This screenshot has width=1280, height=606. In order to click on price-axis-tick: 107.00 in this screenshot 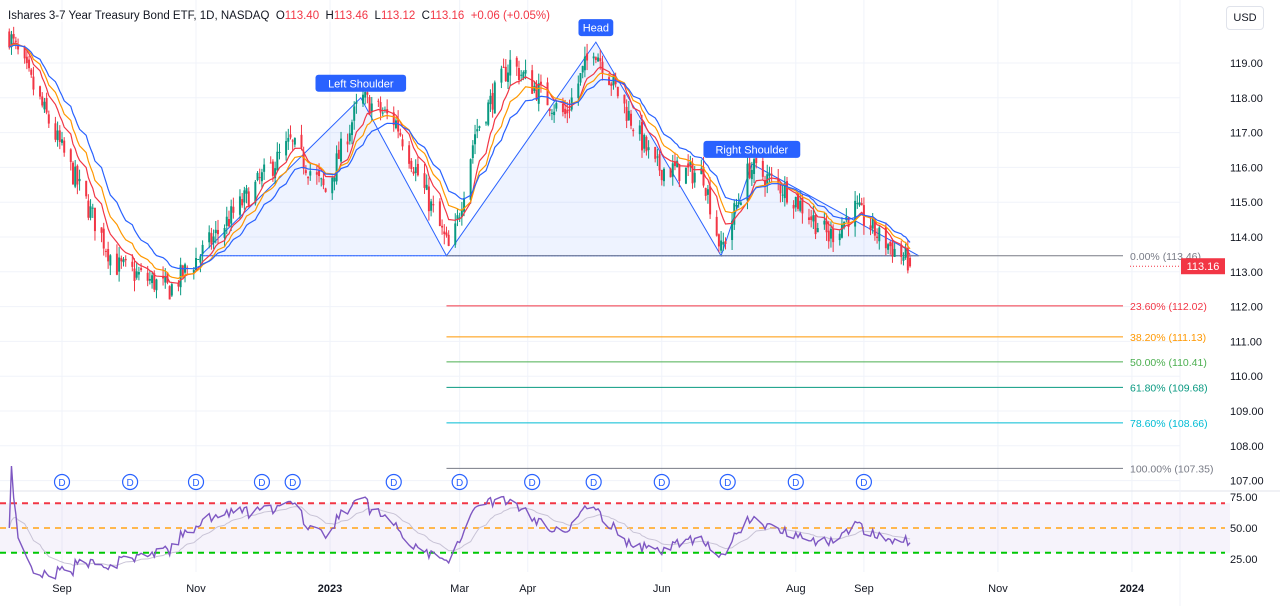, I will do `click(1247, 482)`.